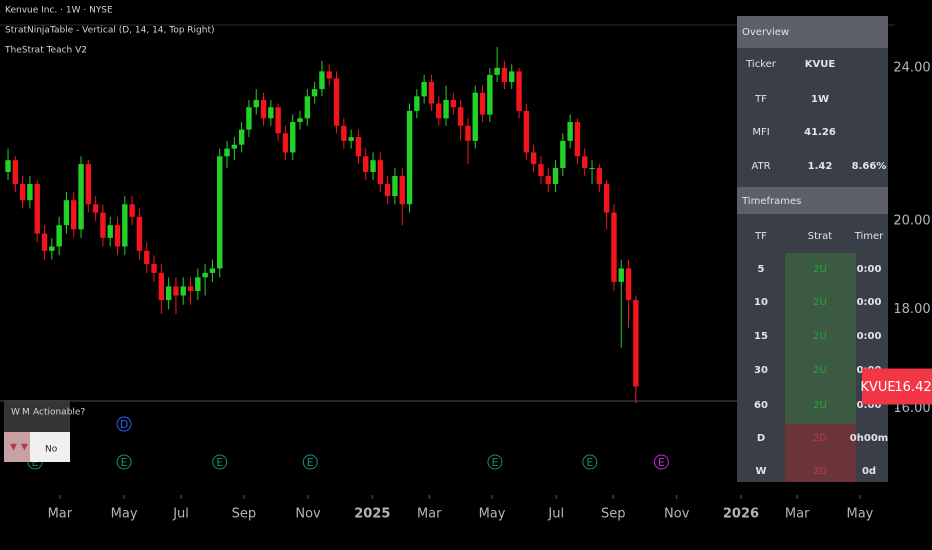 This screenshot has width=932, height=550. What do you see at coordinates (911, 67) in the screenshot?
I see `y-tick-label: 24.00` at bounding box center [911, 67].